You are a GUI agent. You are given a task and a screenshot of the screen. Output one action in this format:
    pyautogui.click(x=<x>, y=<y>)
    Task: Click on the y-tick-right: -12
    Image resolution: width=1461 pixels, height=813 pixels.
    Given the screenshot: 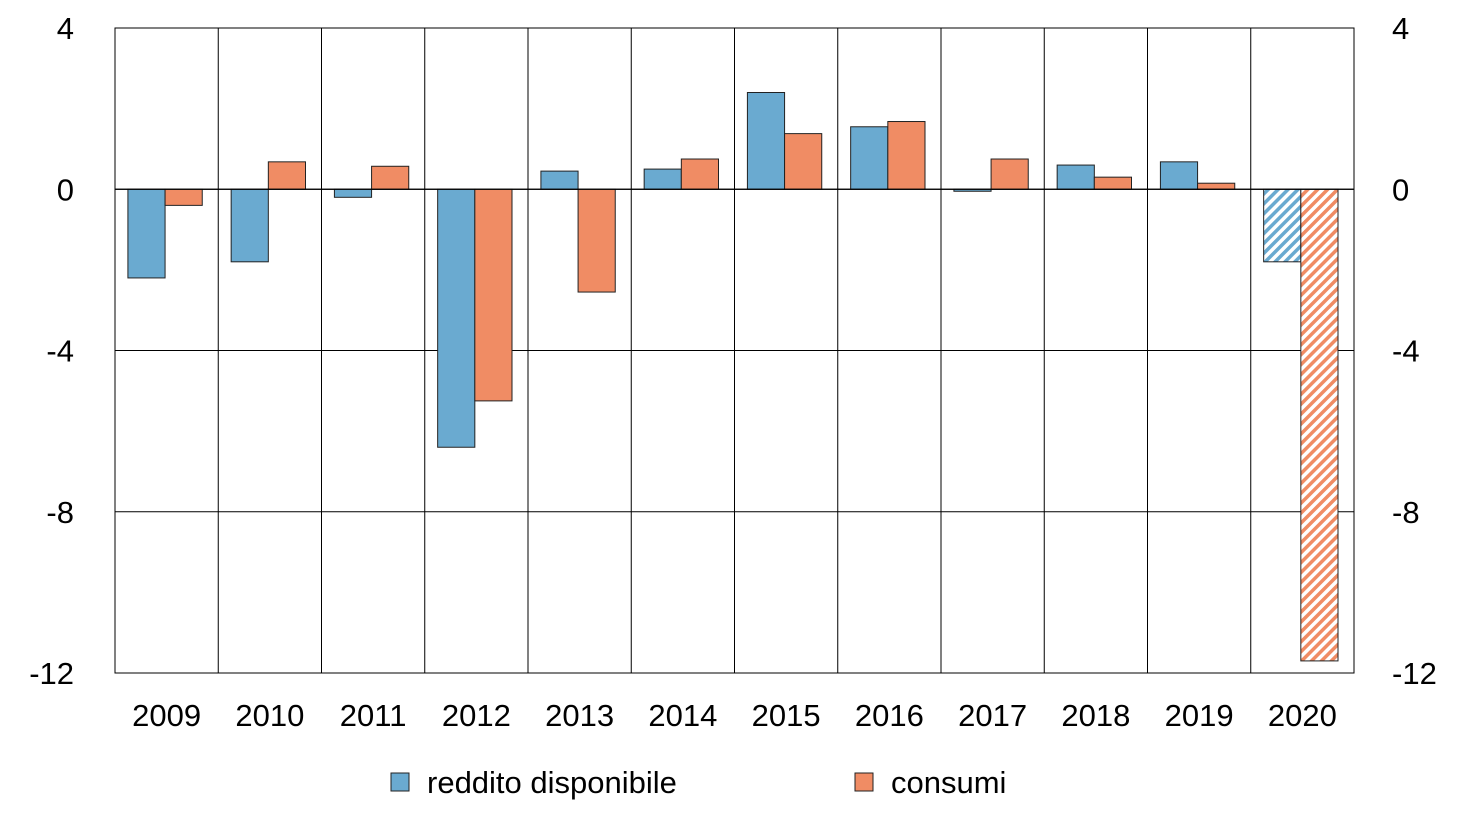 What is the action you would take?
    pyautogui.click(x=1414, y=673)
    